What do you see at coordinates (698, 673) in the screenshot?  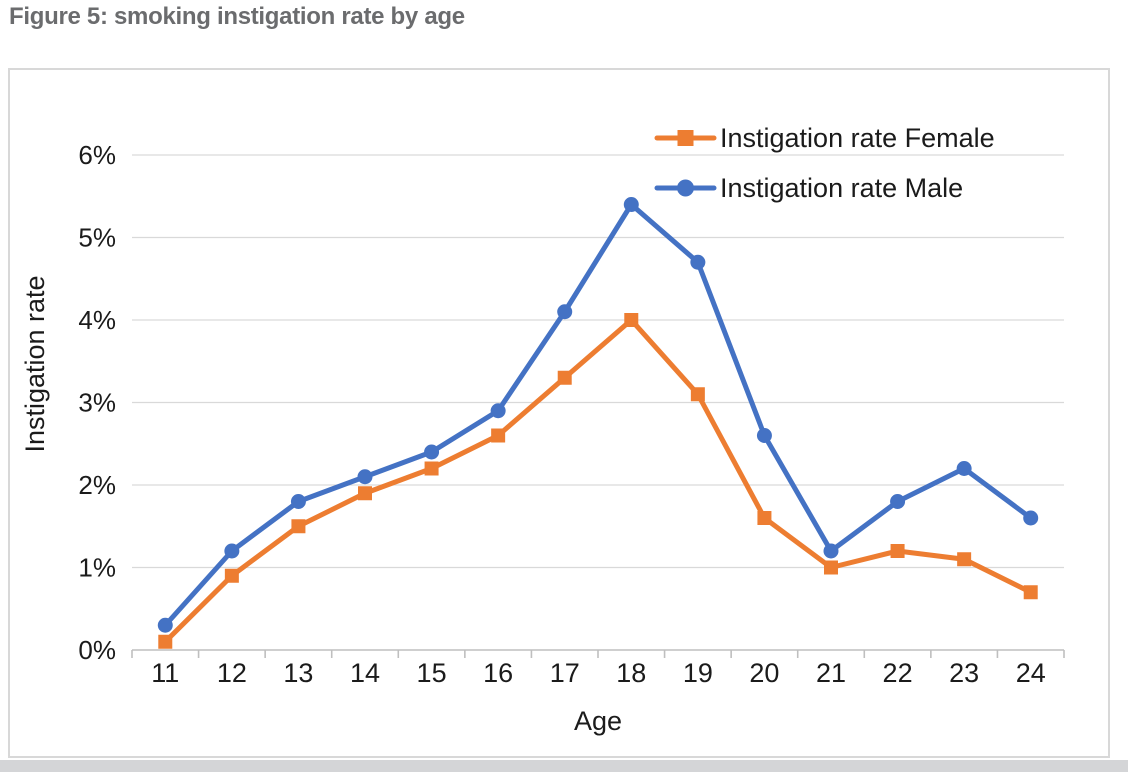 I see `x-tick-label: 19` at bounding box center [698, 673].